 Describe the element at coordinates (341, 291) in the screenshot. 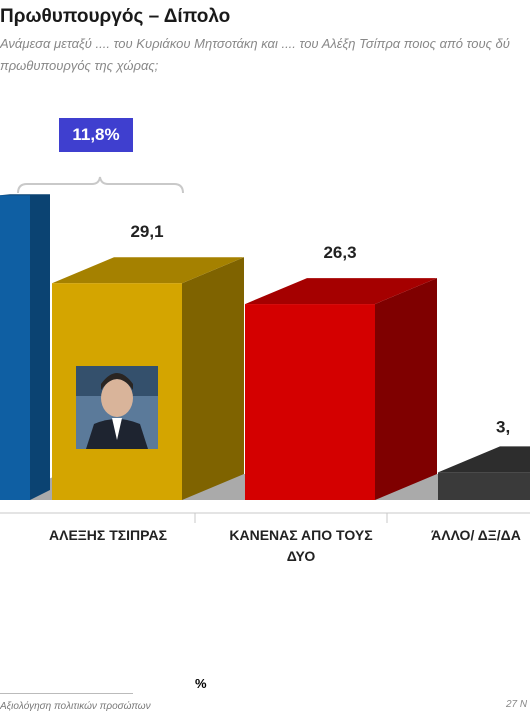

I see `bar-none-of-two-top` at that location.